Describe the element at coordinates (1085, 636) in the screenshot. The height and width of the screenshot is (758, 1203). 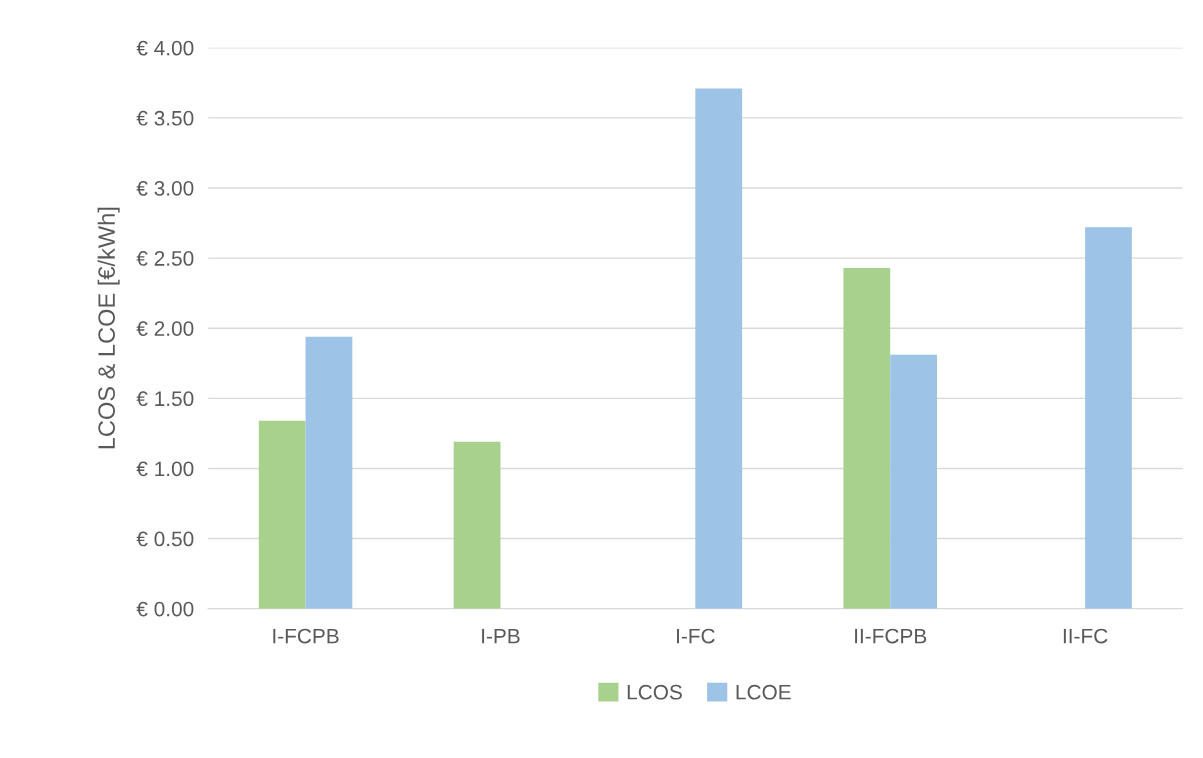
I see `x-tick-label: II-FC` at that location.